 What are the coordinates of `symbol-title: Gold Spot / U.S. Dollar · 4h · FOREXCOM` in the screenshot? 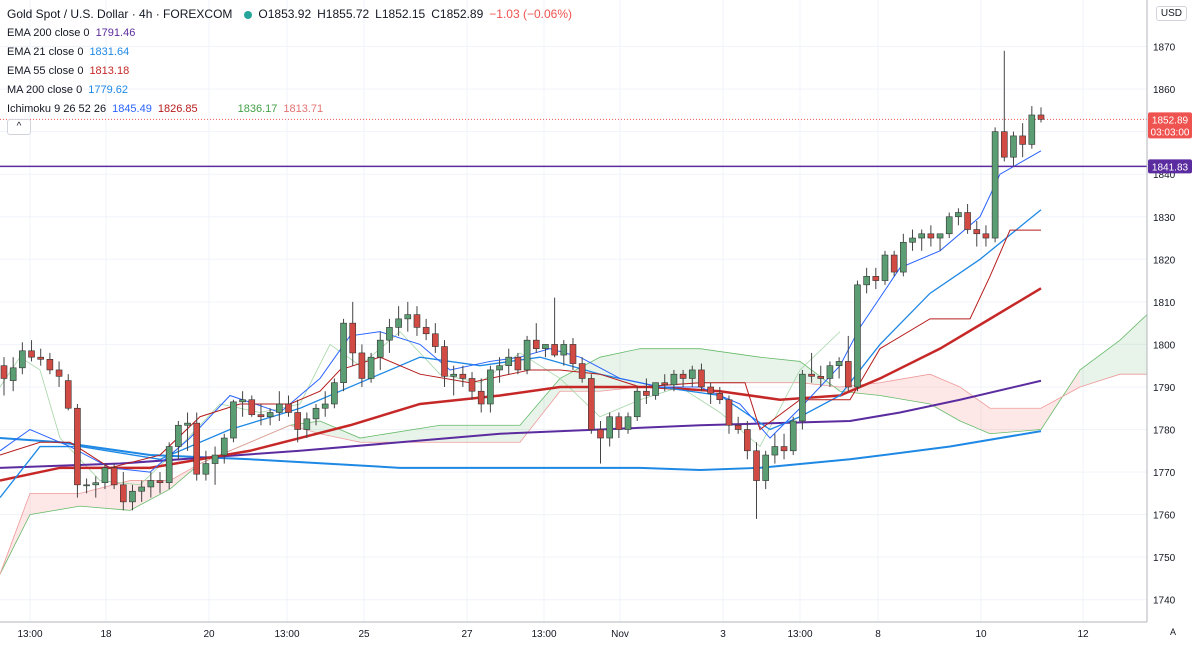 It's located at (120, 14).